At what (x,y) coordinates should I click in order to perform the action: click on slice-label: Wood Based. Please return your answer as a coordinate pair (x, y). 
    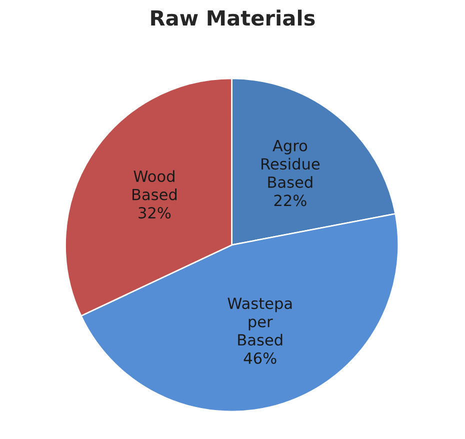
    Looking at the image, I should click on (154, 185).